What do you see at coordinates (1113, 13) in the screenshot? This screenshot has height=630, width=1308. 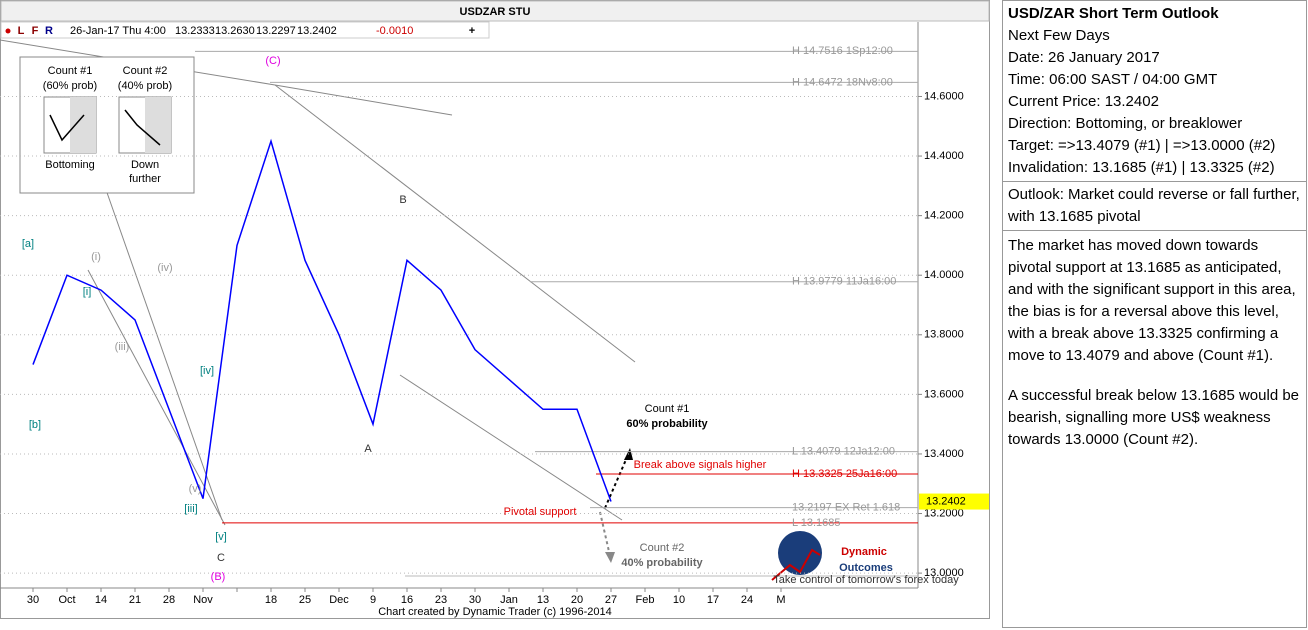 I see `panel-title: USD/ZAR Short Term Outlook` at bounding box center [1113, 13].